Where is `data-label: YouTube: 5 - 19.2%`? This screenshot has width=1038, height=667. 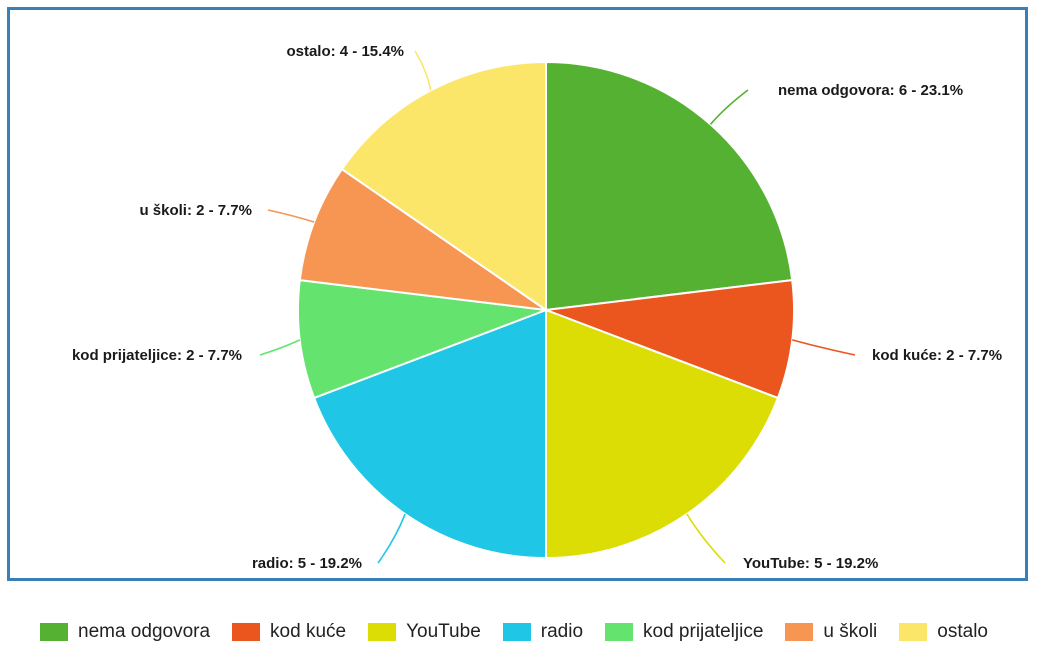
data-label: YouTube: 5 - 19.2% is located at coordinates (810, 563).